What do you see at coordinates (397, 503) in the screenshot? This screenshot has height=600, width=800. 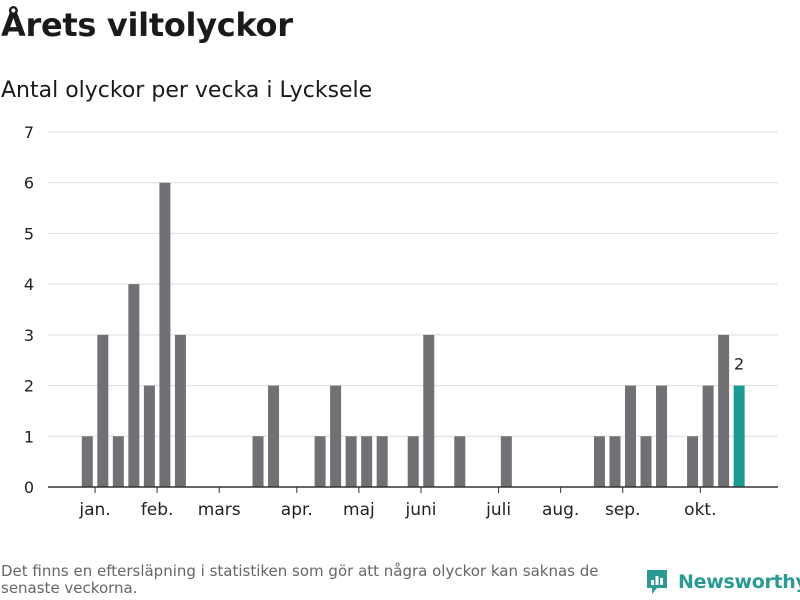 I see `x-axis-ticks: jan. feb. mars apr. maj juni juli aug. sep. okt.` at bounding box center [397, 503].